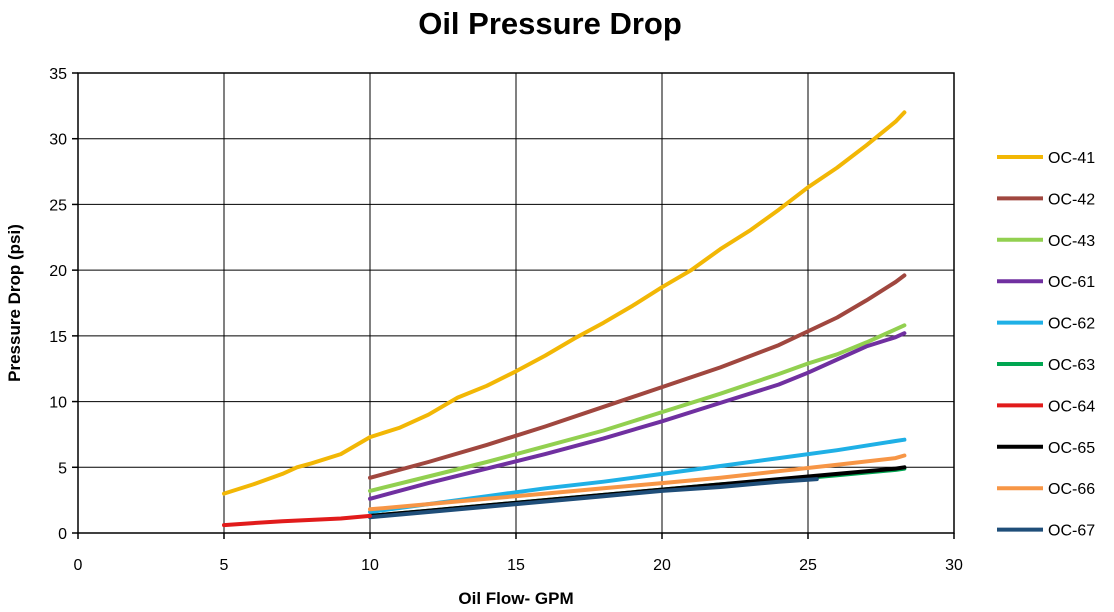  What do you see at coordinates (224, 565) in the screenshot?
I see `x-tick-label-5: 5` at bounding box center [224, 565].